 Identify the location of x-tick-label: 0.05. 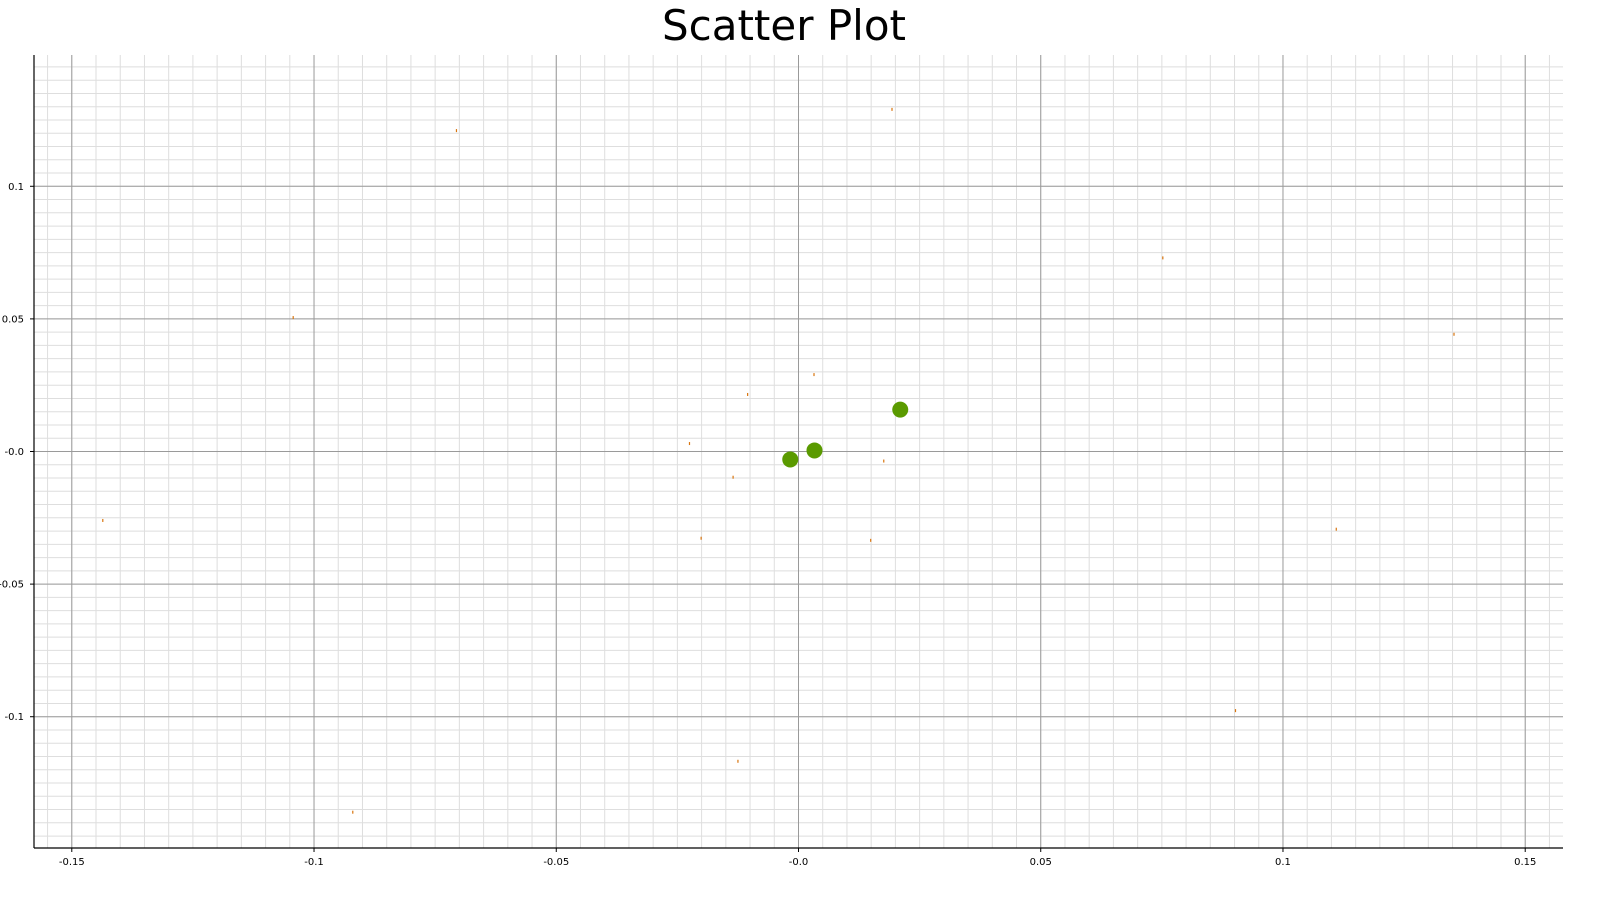
(1041, 862).